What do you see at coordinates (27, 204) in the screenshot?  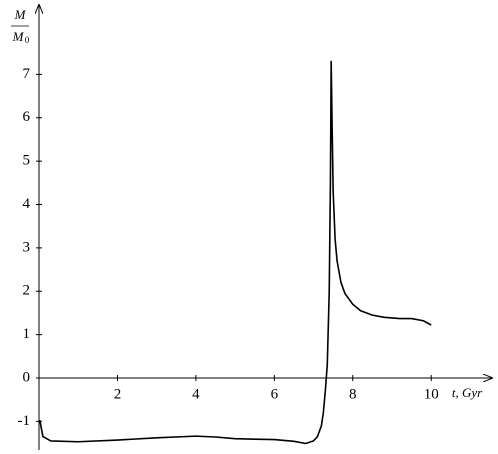 I see `y-tick-label: 4` at bounding box center [27, 204].